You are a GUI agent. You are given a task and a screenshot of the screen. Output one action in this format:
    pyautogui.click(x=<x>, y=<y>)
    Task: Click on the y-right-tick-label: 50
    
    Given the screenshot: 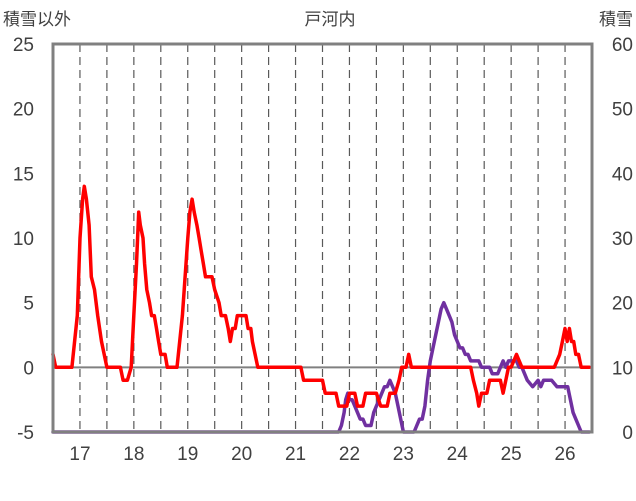 What is the action you would take?
    pyautogui.click(x=622, y=110)
    